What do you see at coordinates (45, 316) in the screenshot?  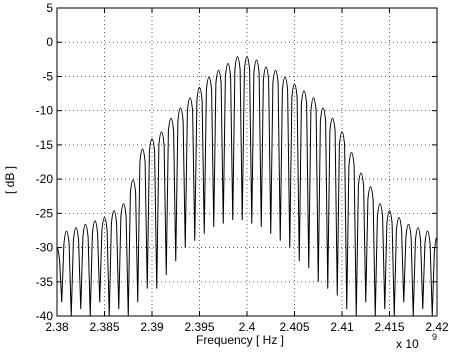 I see `y-tick-label: -40` at bounding box center [45, 316].